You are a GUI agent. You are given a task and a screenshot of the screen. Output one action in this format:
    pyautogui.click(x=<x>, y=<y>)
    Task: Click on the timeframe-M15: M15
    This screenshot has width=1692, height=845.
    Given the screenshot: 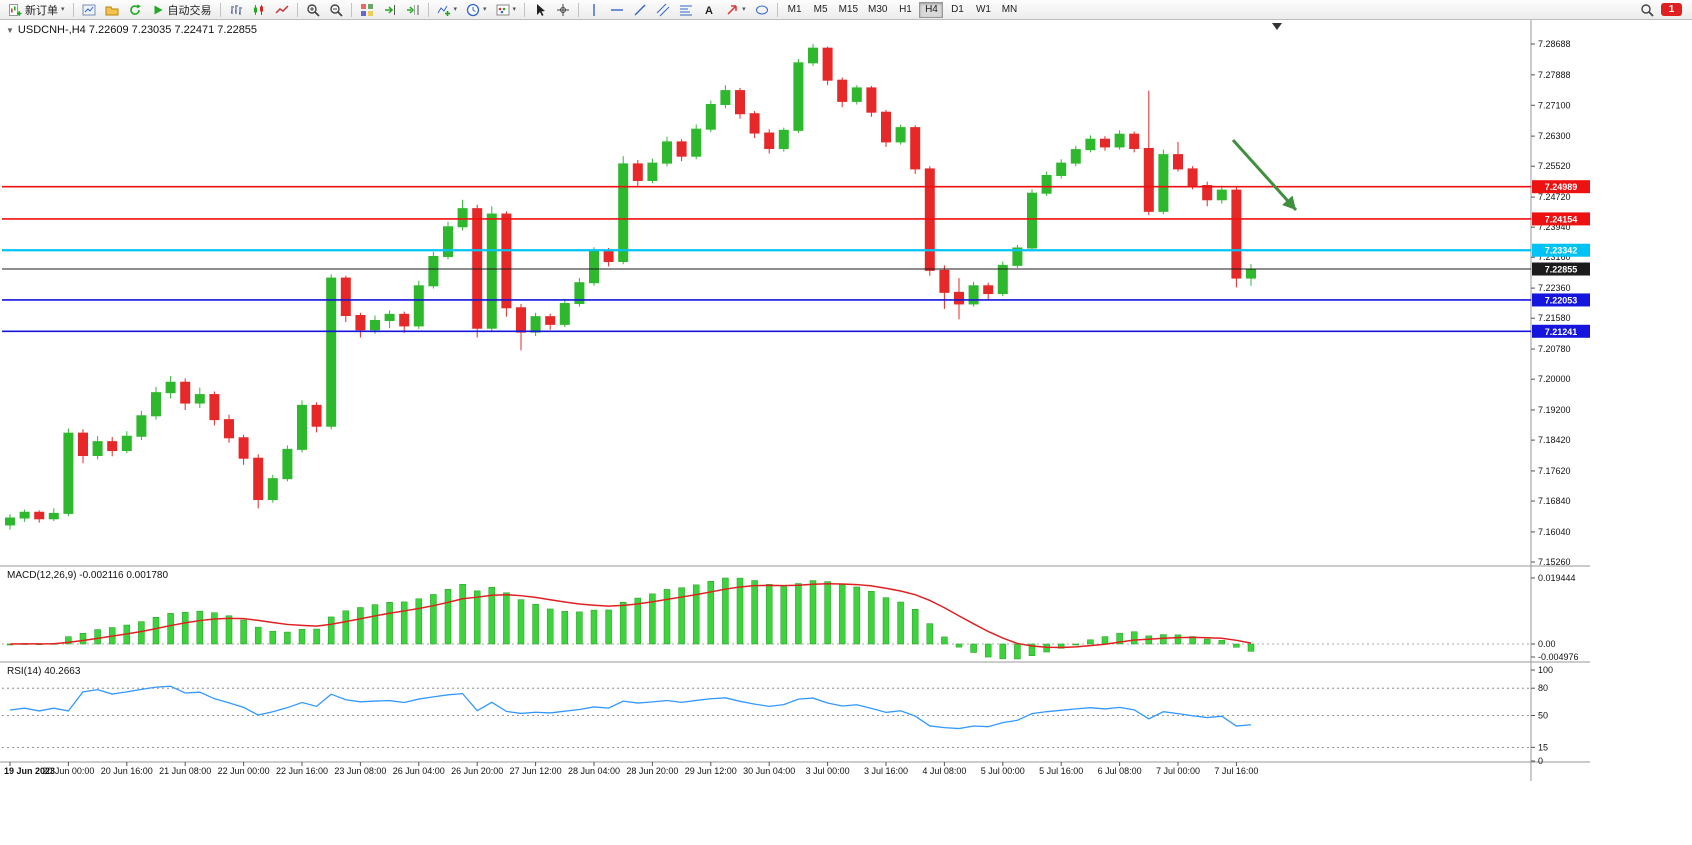 What is the action you would take?
    pyautogui.click(x=848, y=10)
    